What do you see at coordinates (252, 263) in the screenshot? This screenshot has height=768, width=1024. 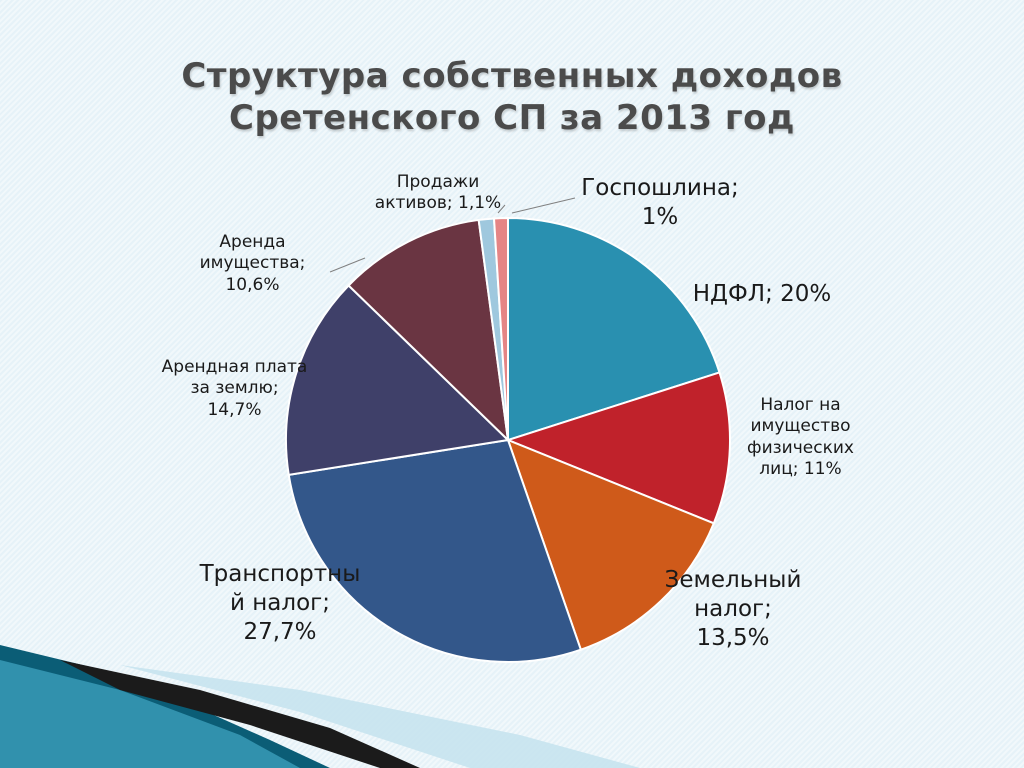 I see `slice-label-property-rent: Аренда имущества; 10,6%` at bounding box center [252, 263].